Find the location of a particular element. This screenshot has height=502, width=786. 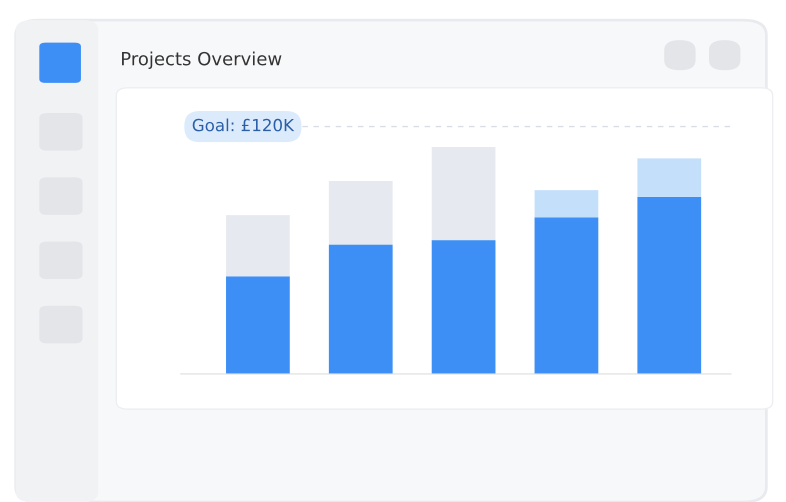

text: Goal: £120K is located at coordinates (243, 125).